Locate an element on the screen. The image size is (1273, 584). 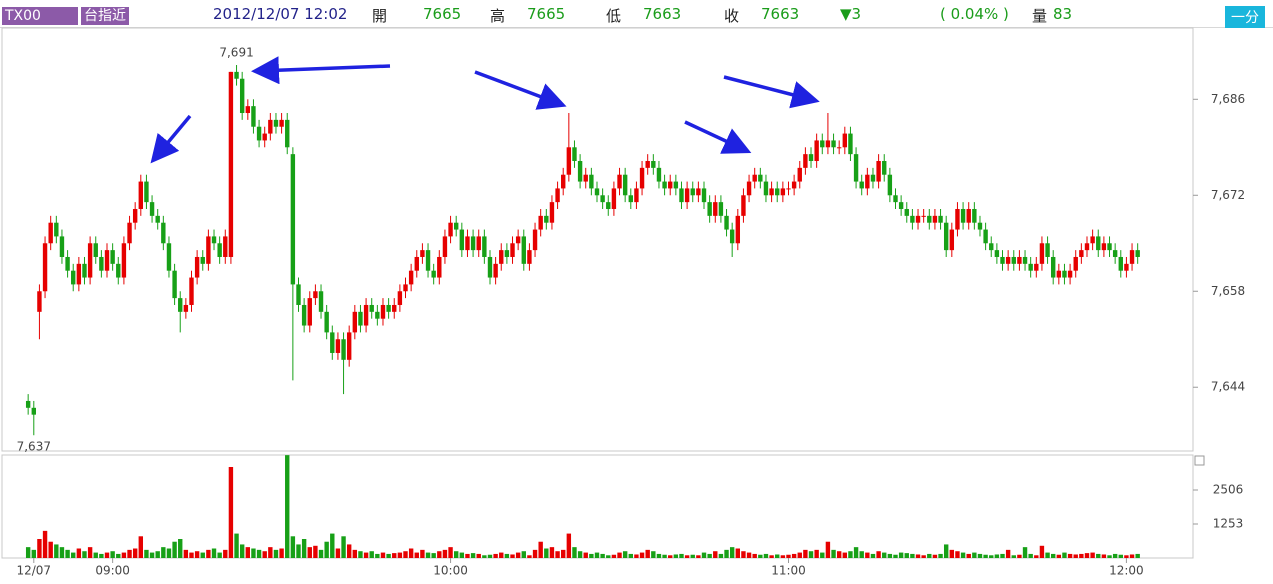
extreme-label: 7,691 is located at coordinates (236, 53).